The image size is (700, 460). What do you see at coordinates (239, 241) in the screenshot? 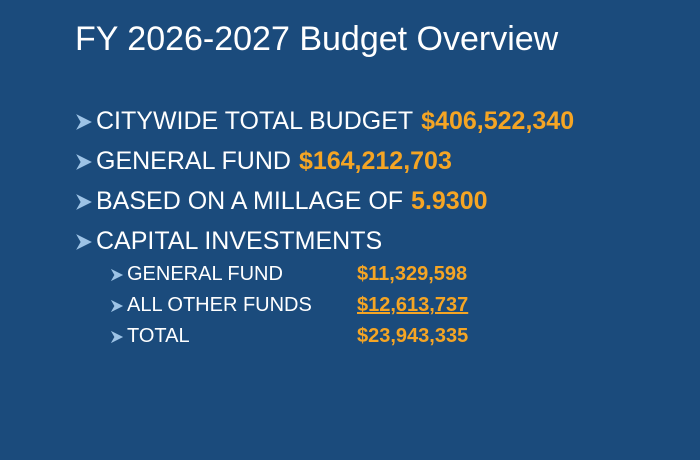
I see `bullet-label: CAPITAL INVESTMENTS` at bounding box center [239, 241].